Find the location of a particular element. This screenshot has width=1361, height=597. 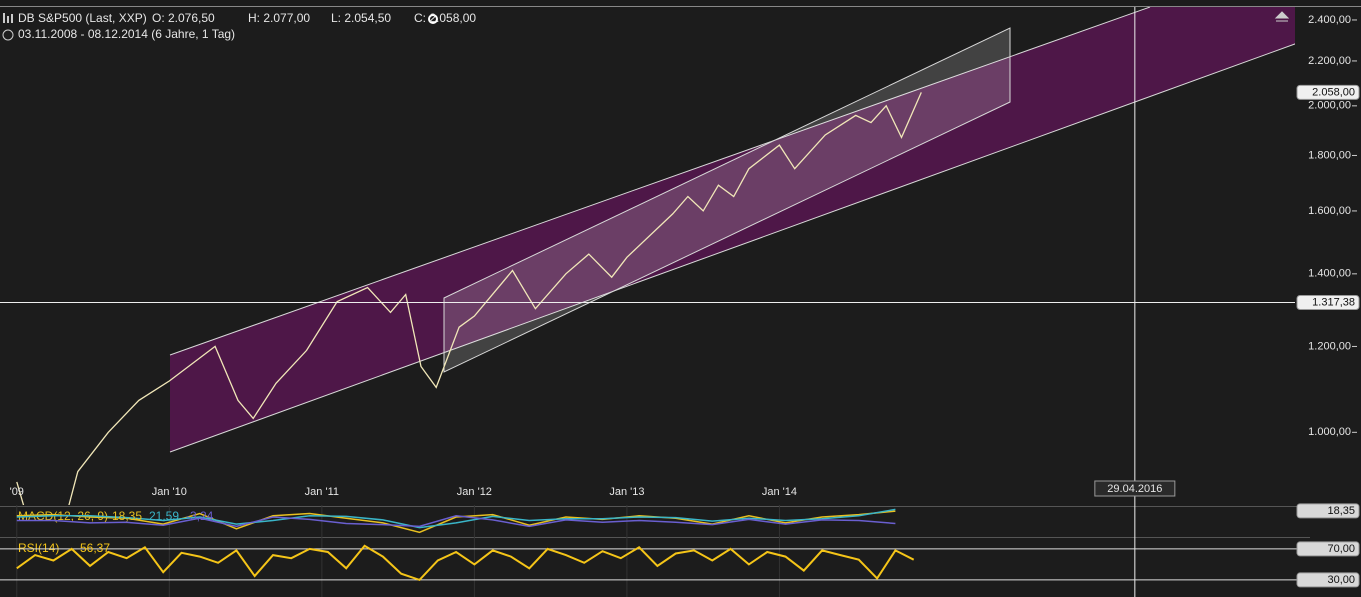

rsi-tick-label: 70,00 is located at coordinates (1341, 549).